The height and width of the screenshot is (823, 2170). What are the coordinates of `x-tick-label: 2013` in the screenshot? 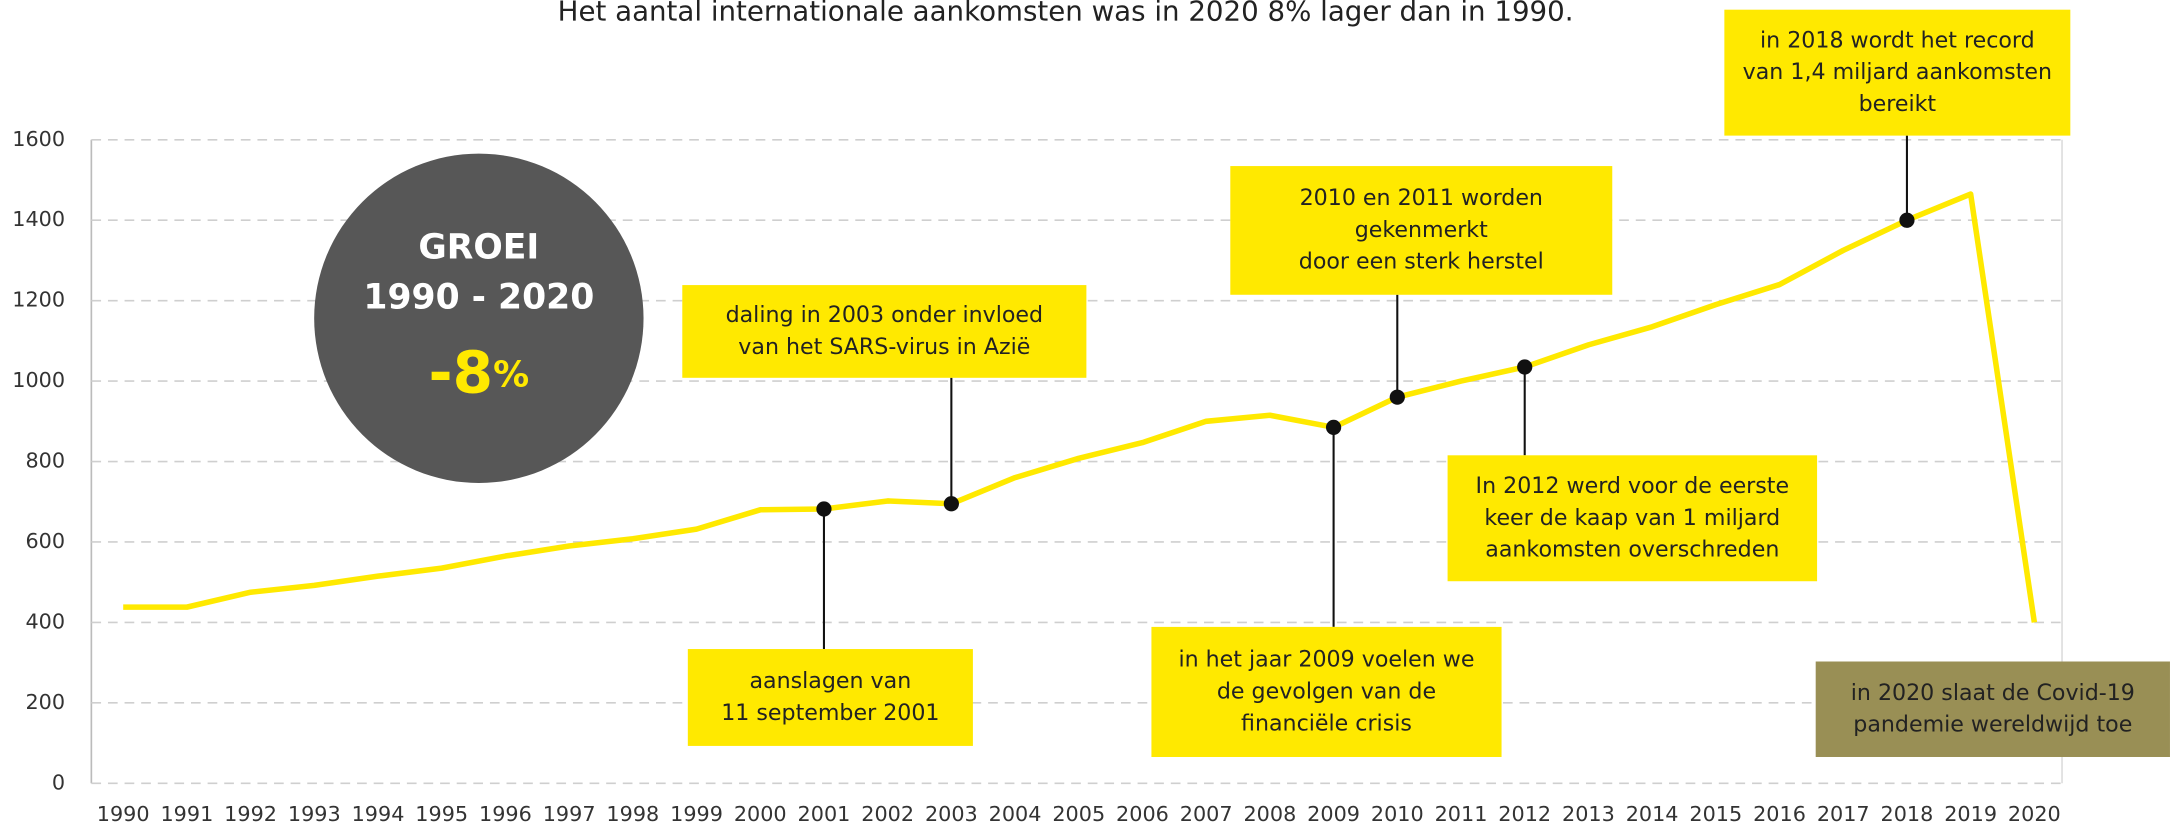 It's located at (1588, 812).